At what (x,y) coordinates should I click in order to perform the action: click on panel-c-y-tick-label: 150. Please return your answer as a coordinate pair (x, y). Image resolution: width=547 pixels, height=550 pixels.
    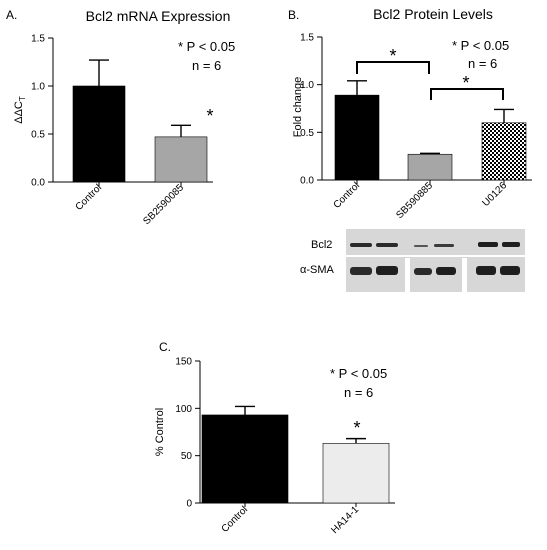
    Looking at the image, I should click on (183, 362).